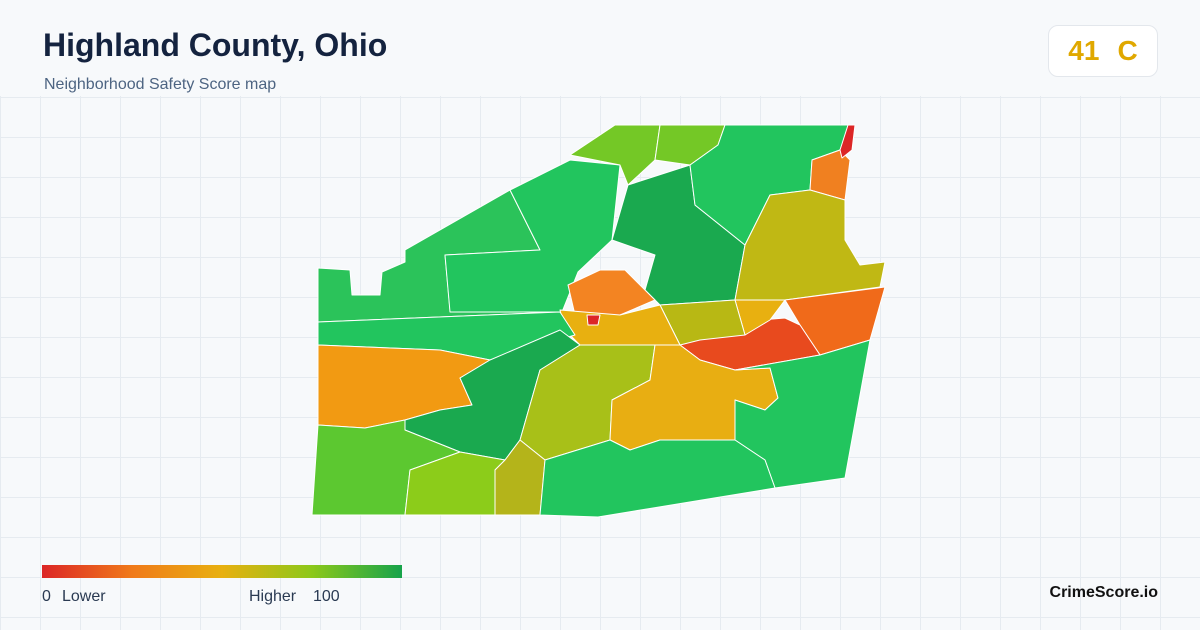 Image resolution: width=1200 pixels, height=630 pixels. Describe the element at coordinates (215, 45) in the screenshot. I see `title: Highland County, Ohio` at that location.